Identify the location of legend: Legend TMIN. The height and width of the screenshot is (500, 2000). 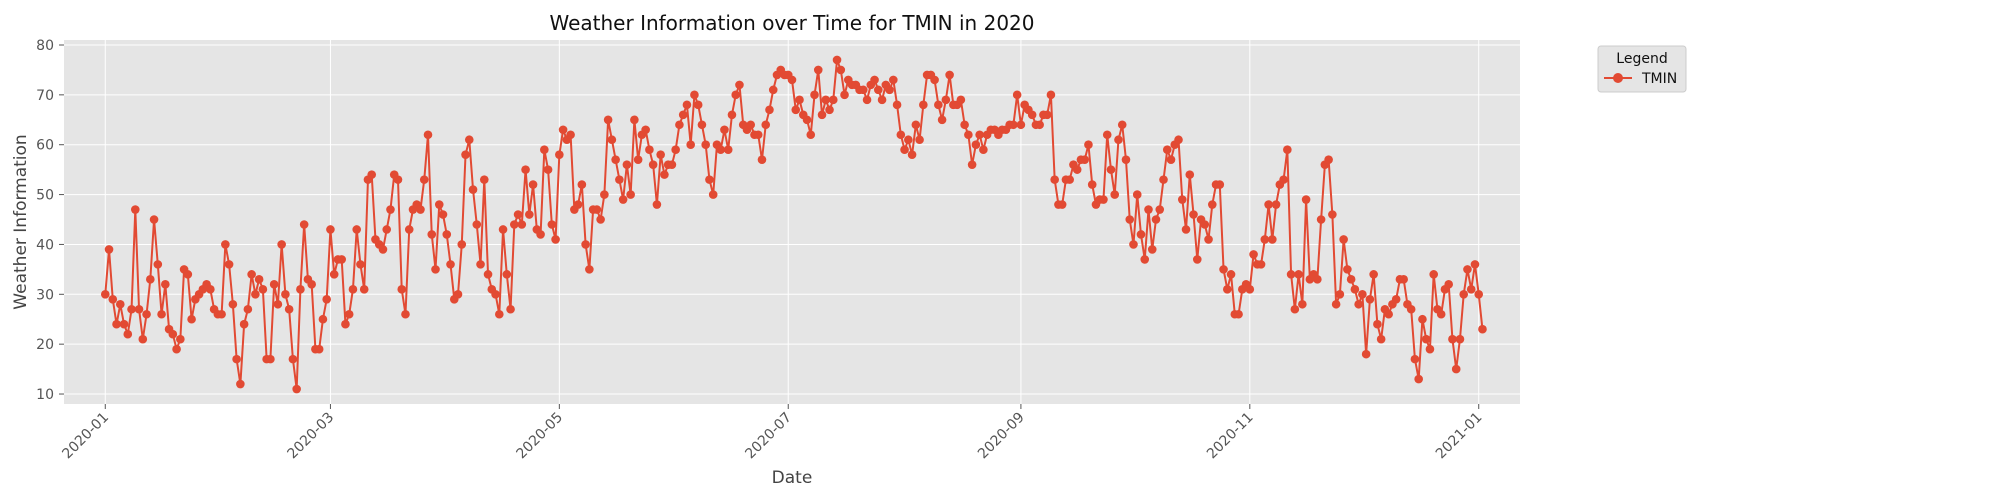
(1642, 69).